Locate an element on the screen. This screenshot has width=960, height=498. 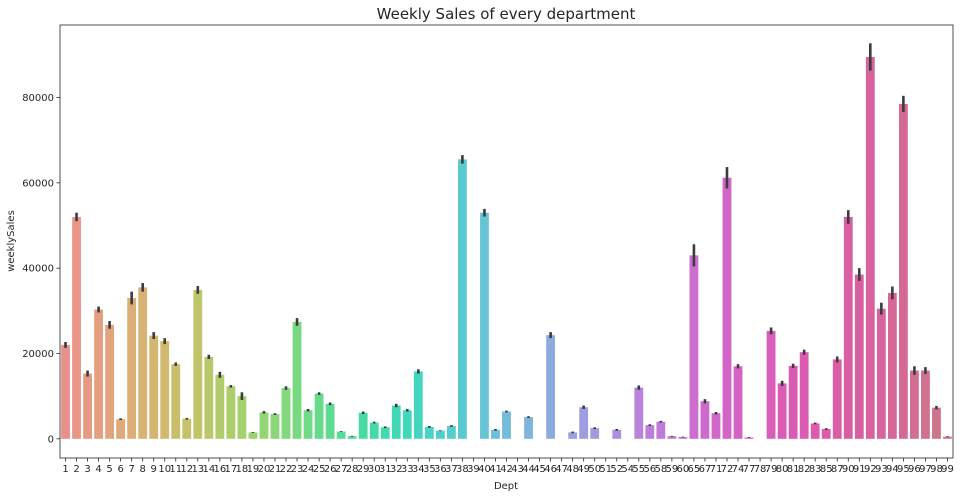
x-tick-label: 25 is located at coordinates (319, 469).